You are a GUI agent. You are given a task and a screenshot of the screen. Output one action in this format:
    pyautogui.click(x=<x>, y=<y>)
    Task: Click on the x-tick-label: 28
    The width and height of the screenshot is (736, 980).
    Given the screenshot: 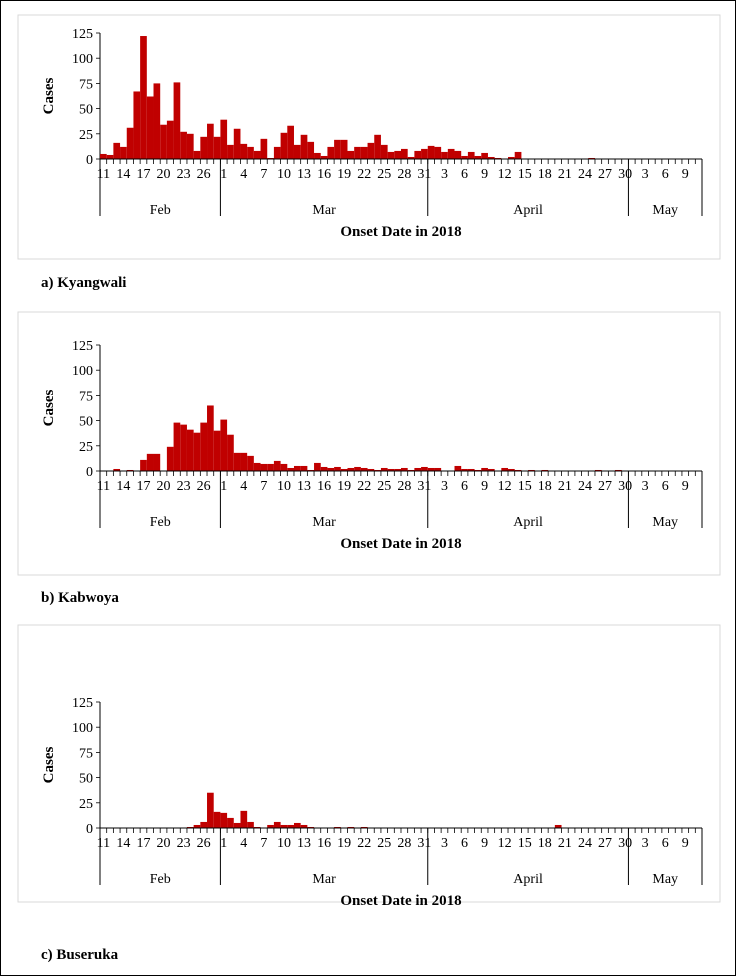 What is the action you would take?
    pyautogui.click(x=404, y=486)
    